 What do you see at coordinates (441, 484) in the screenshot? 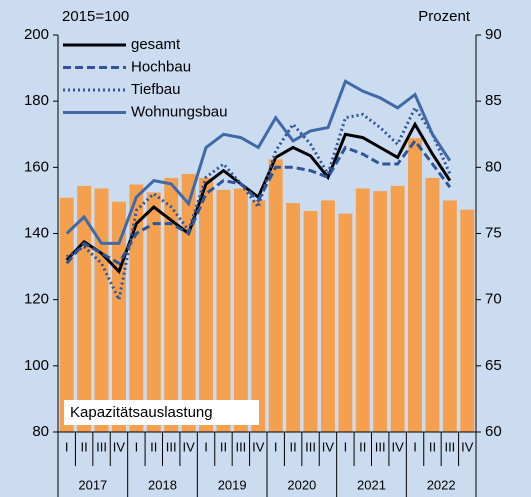
I see `year-label: 2022` at bounding box center [441, 484].